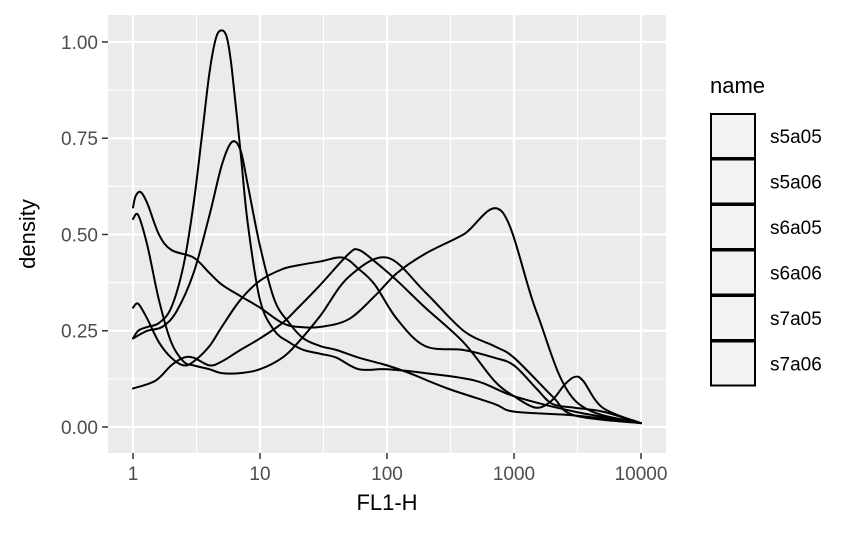  I want to click on y-tick-label: 0.25, so click(79, 332).